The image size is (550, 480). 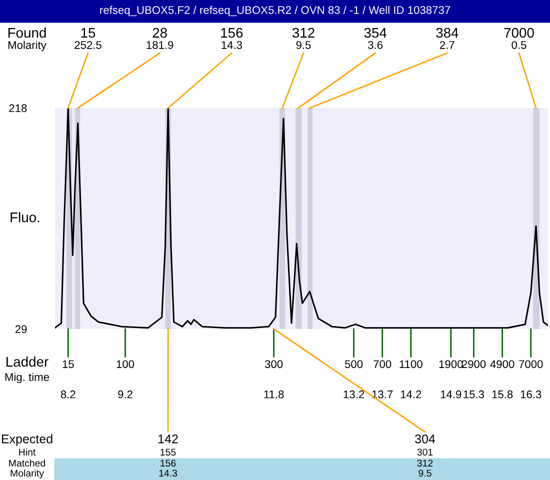 I want to click on x-tick-label: 15.3, so click(x=474, y=394).